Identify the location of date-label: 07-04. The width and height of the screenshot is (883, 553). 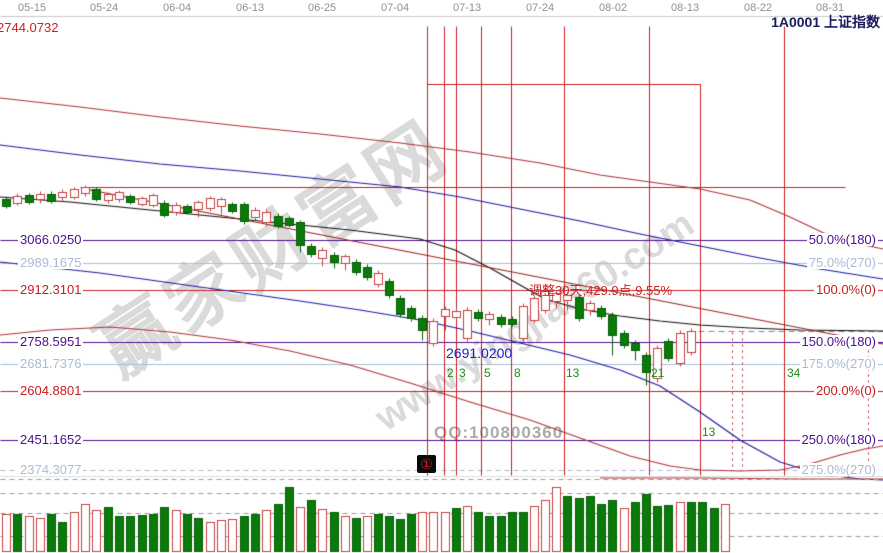
(395, 8).